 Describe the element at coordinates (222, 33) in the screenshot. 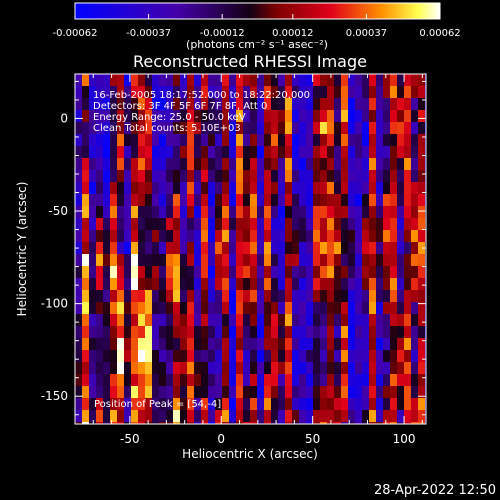

I see `colorbar-tick-label: -0.00012` at that location.